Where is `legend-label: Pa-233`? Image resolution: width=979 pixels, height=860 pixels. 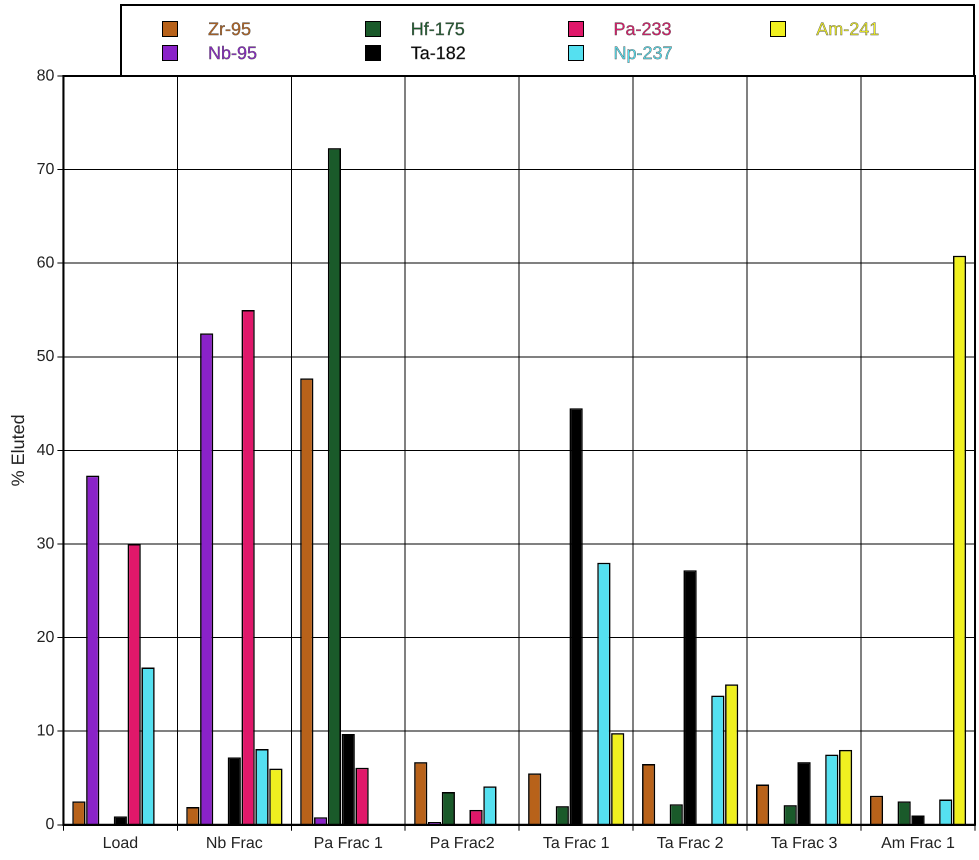
legend-label: Pa-233 is located at coordinates (643, 29).